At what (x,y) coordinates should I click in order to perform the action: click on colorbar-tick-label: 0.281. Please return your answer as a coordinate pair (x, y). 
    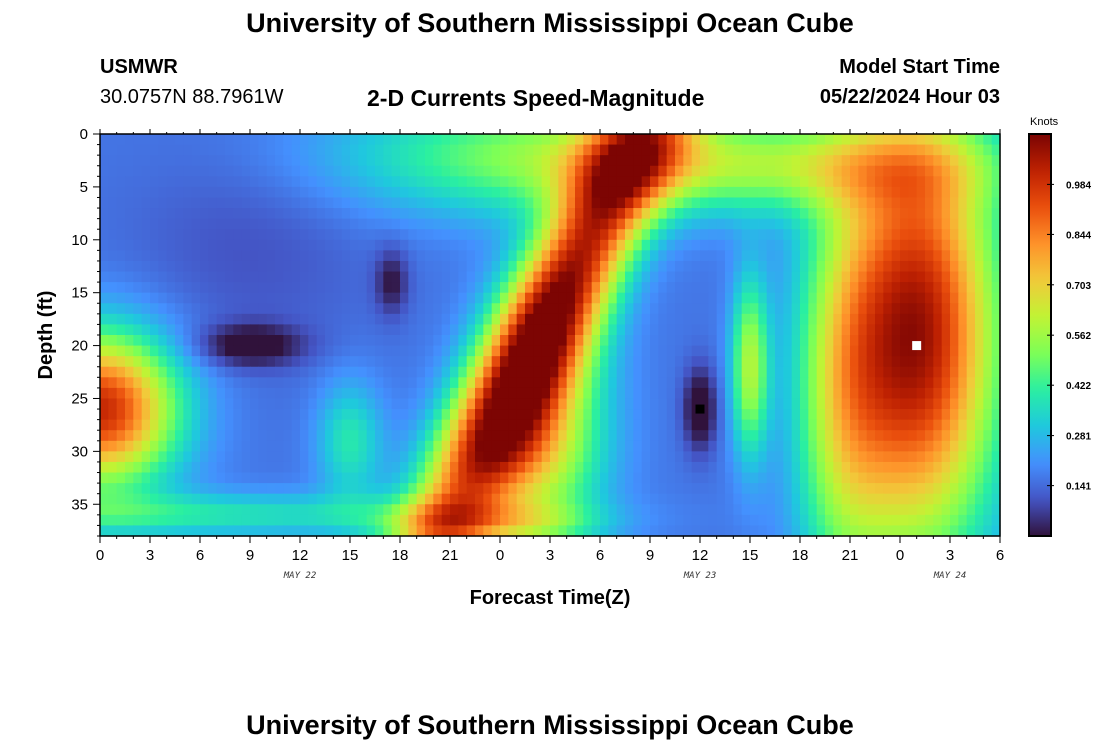
    Looking at the image, I should click on (1078, 437).